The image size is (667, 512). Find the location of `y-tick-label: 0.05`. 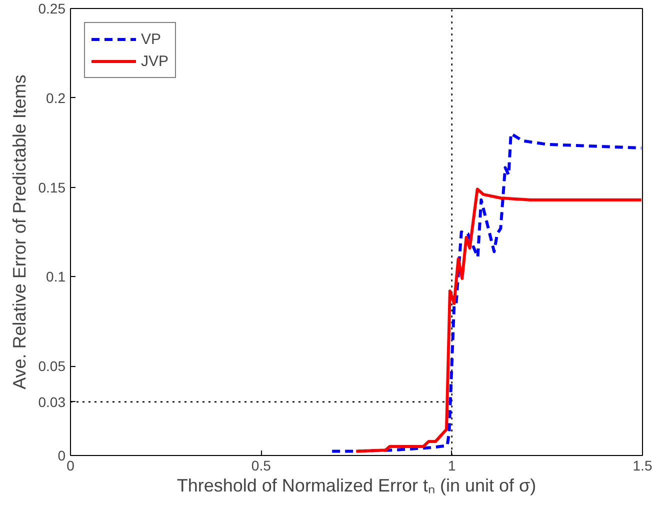

y-tick-label: 0.05 is located at coordinates (52, 366).